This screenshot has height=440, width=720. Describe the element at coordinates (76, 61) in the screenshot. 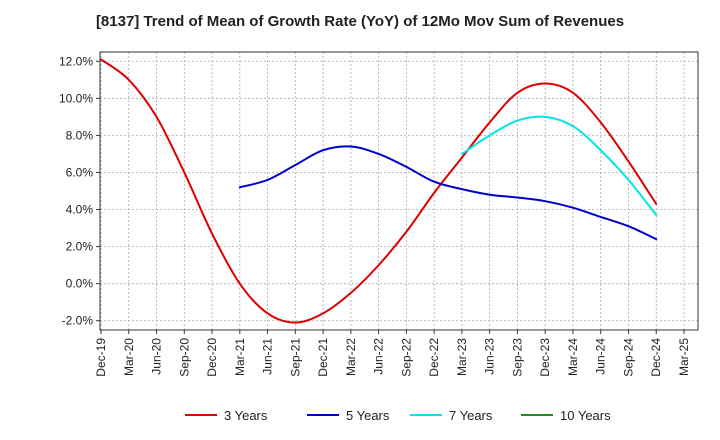

I see `y-tick-label: 12.0%` at that location.